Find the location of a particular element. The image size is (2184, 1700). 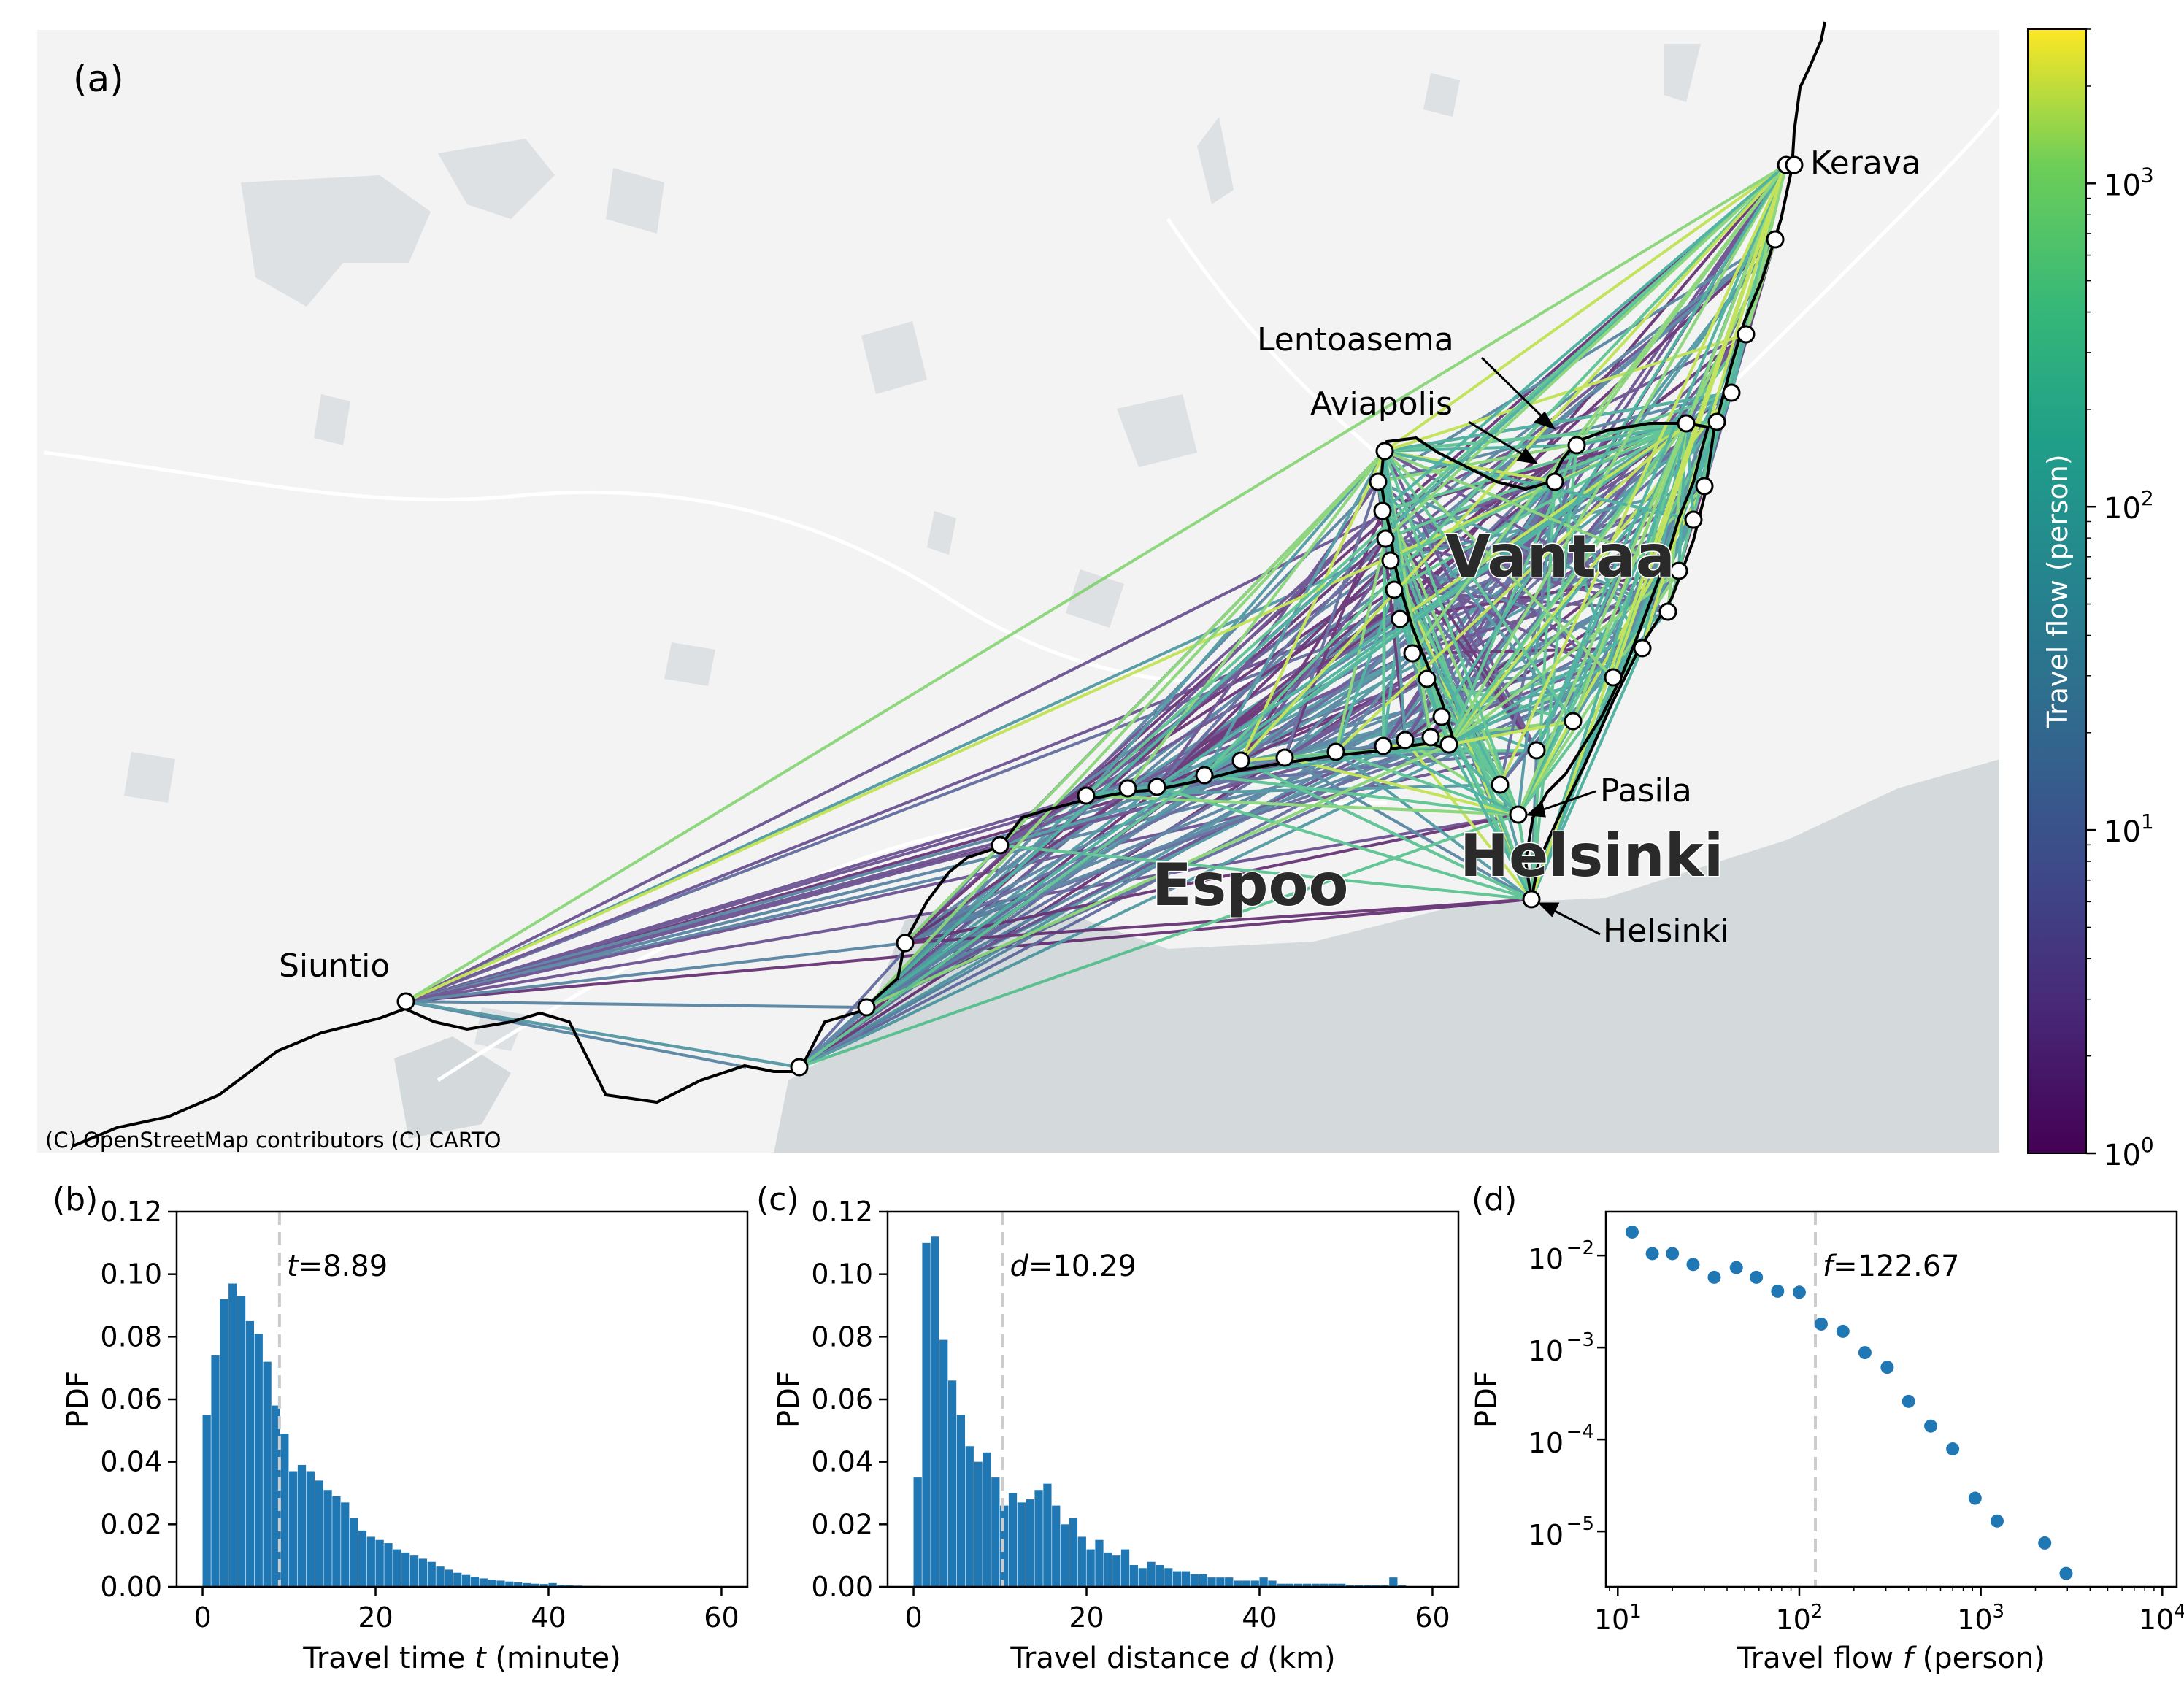

mean-annotation: f=122.67 is located at coordinates (1891, 1267).